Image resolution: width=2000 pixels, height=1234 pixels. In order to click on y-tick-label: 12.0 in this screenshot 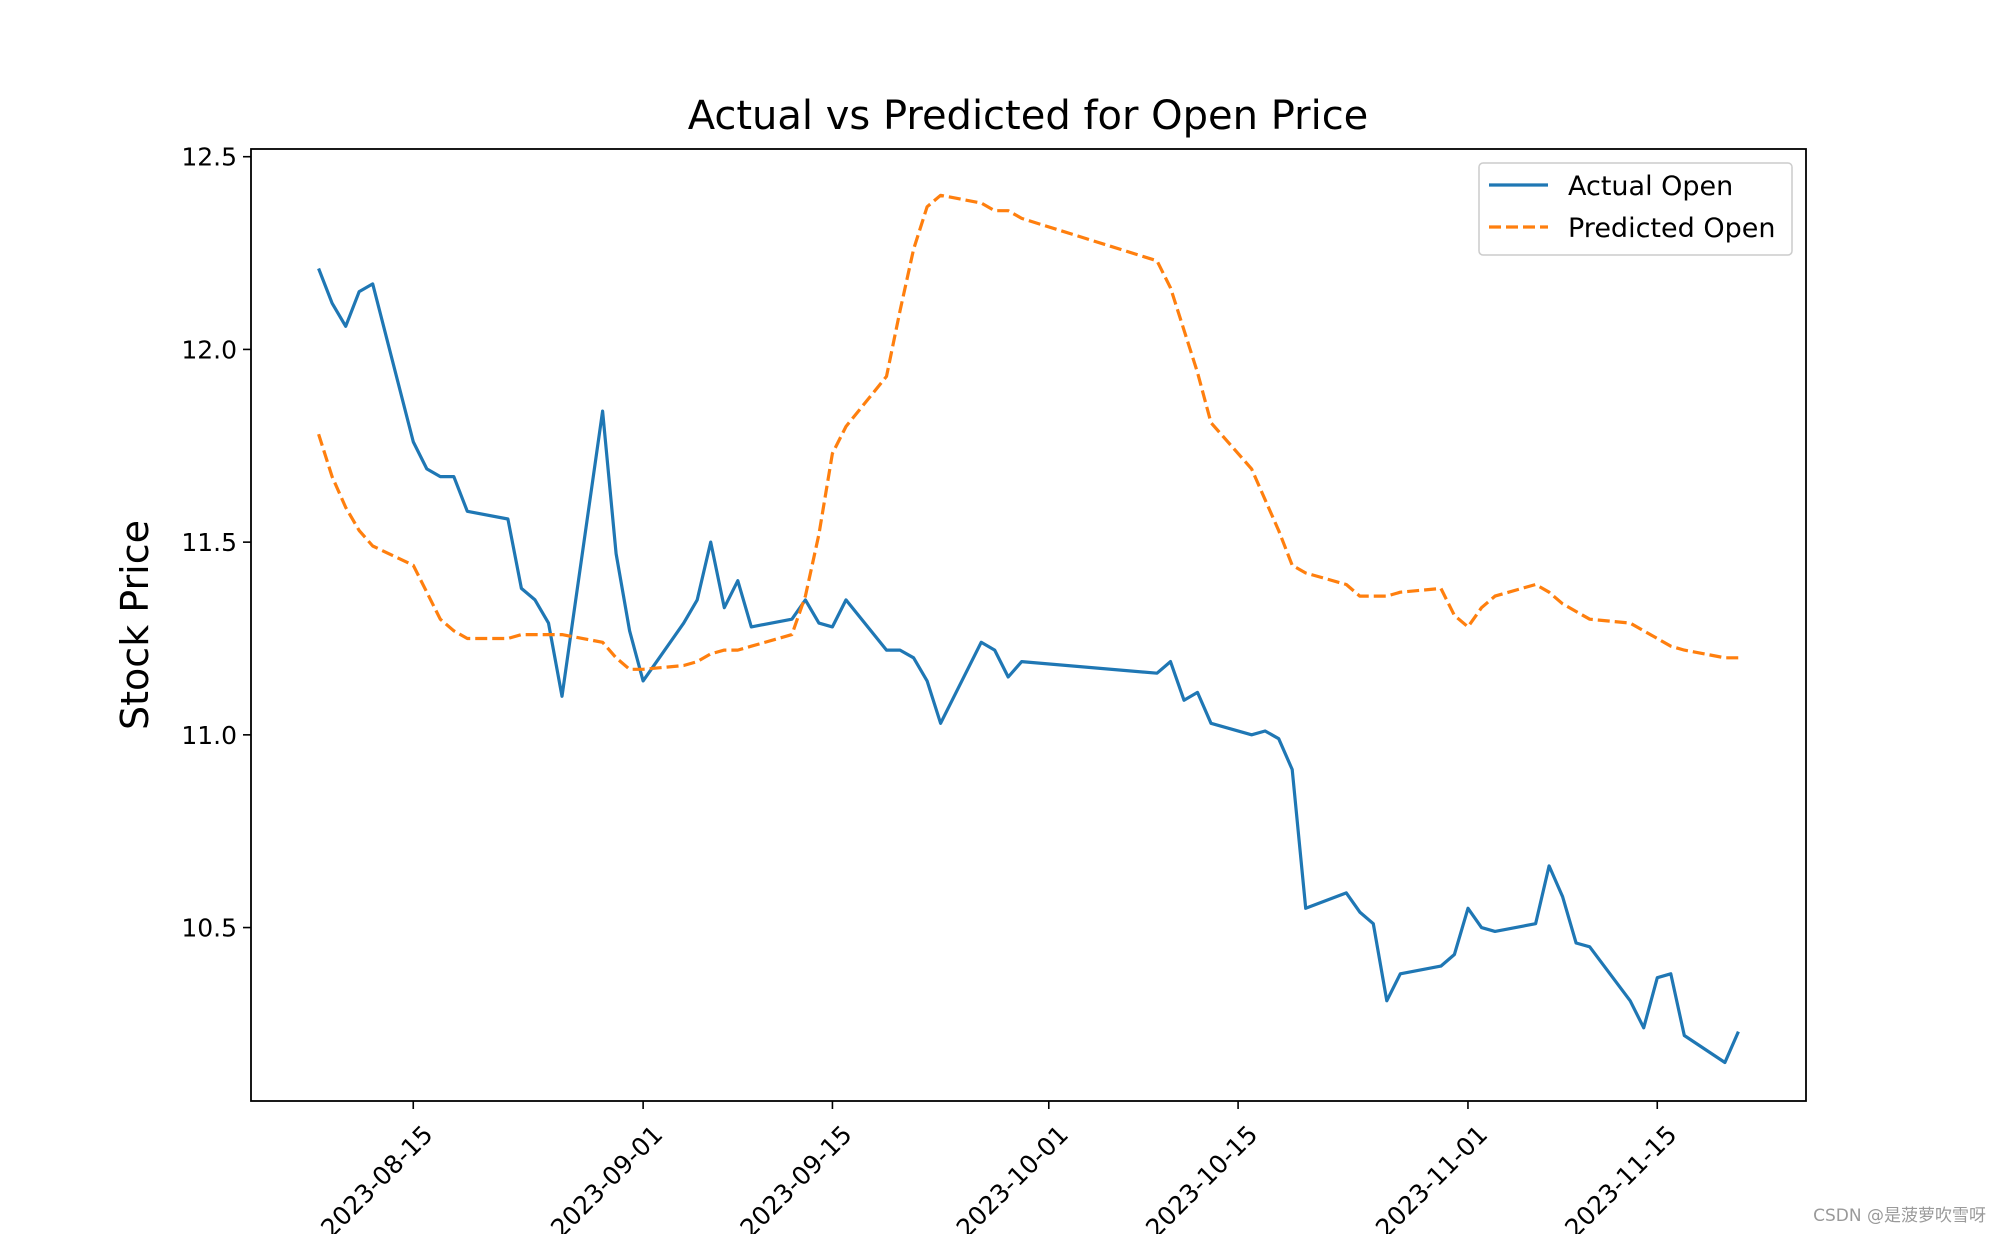, I will do `click(209, 349)`.